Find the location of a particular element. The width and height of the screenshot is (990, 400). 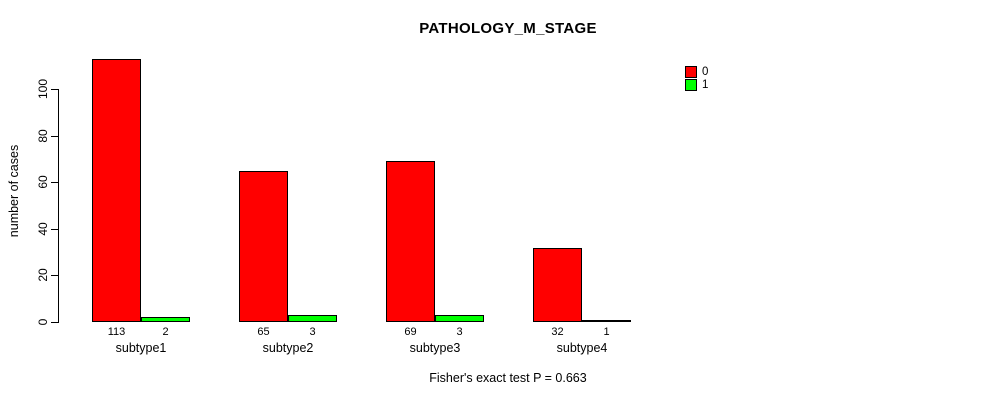

bar-count-label: 65 is located at coordinates (263, 332).